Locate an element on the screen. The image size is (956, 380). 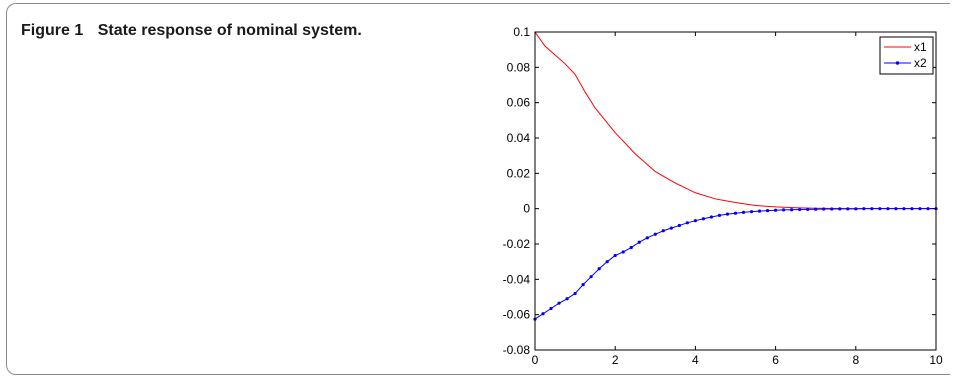
x-tick-label: 10 is located at coordinates (936, 360).